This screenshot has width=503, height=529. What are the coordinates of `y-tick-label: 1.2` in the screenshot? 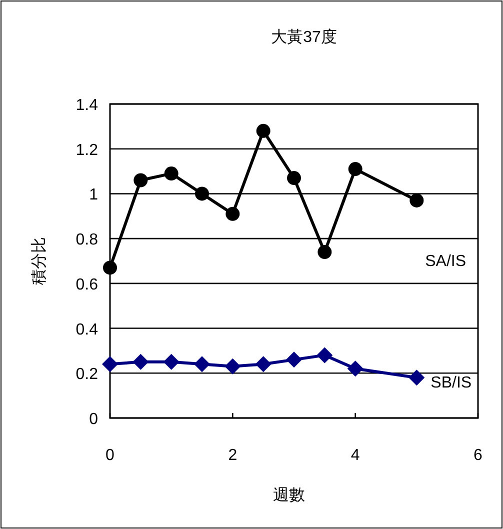 It's located at (87, 150).